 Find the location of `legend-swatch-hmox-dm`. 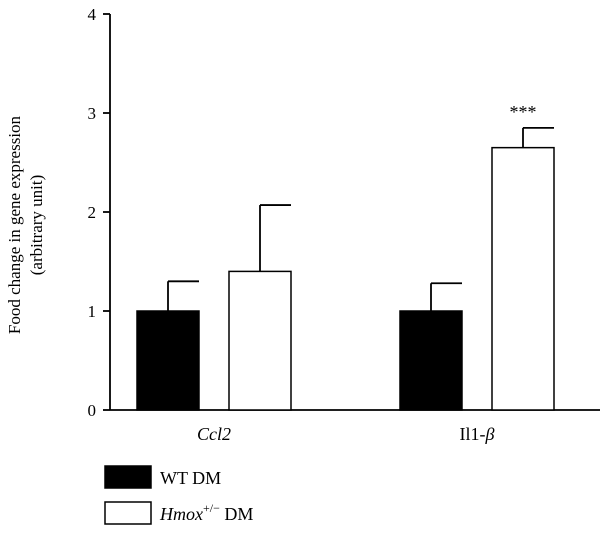

legend-swatch-hmox-dm is located at coordinates (128, 513).